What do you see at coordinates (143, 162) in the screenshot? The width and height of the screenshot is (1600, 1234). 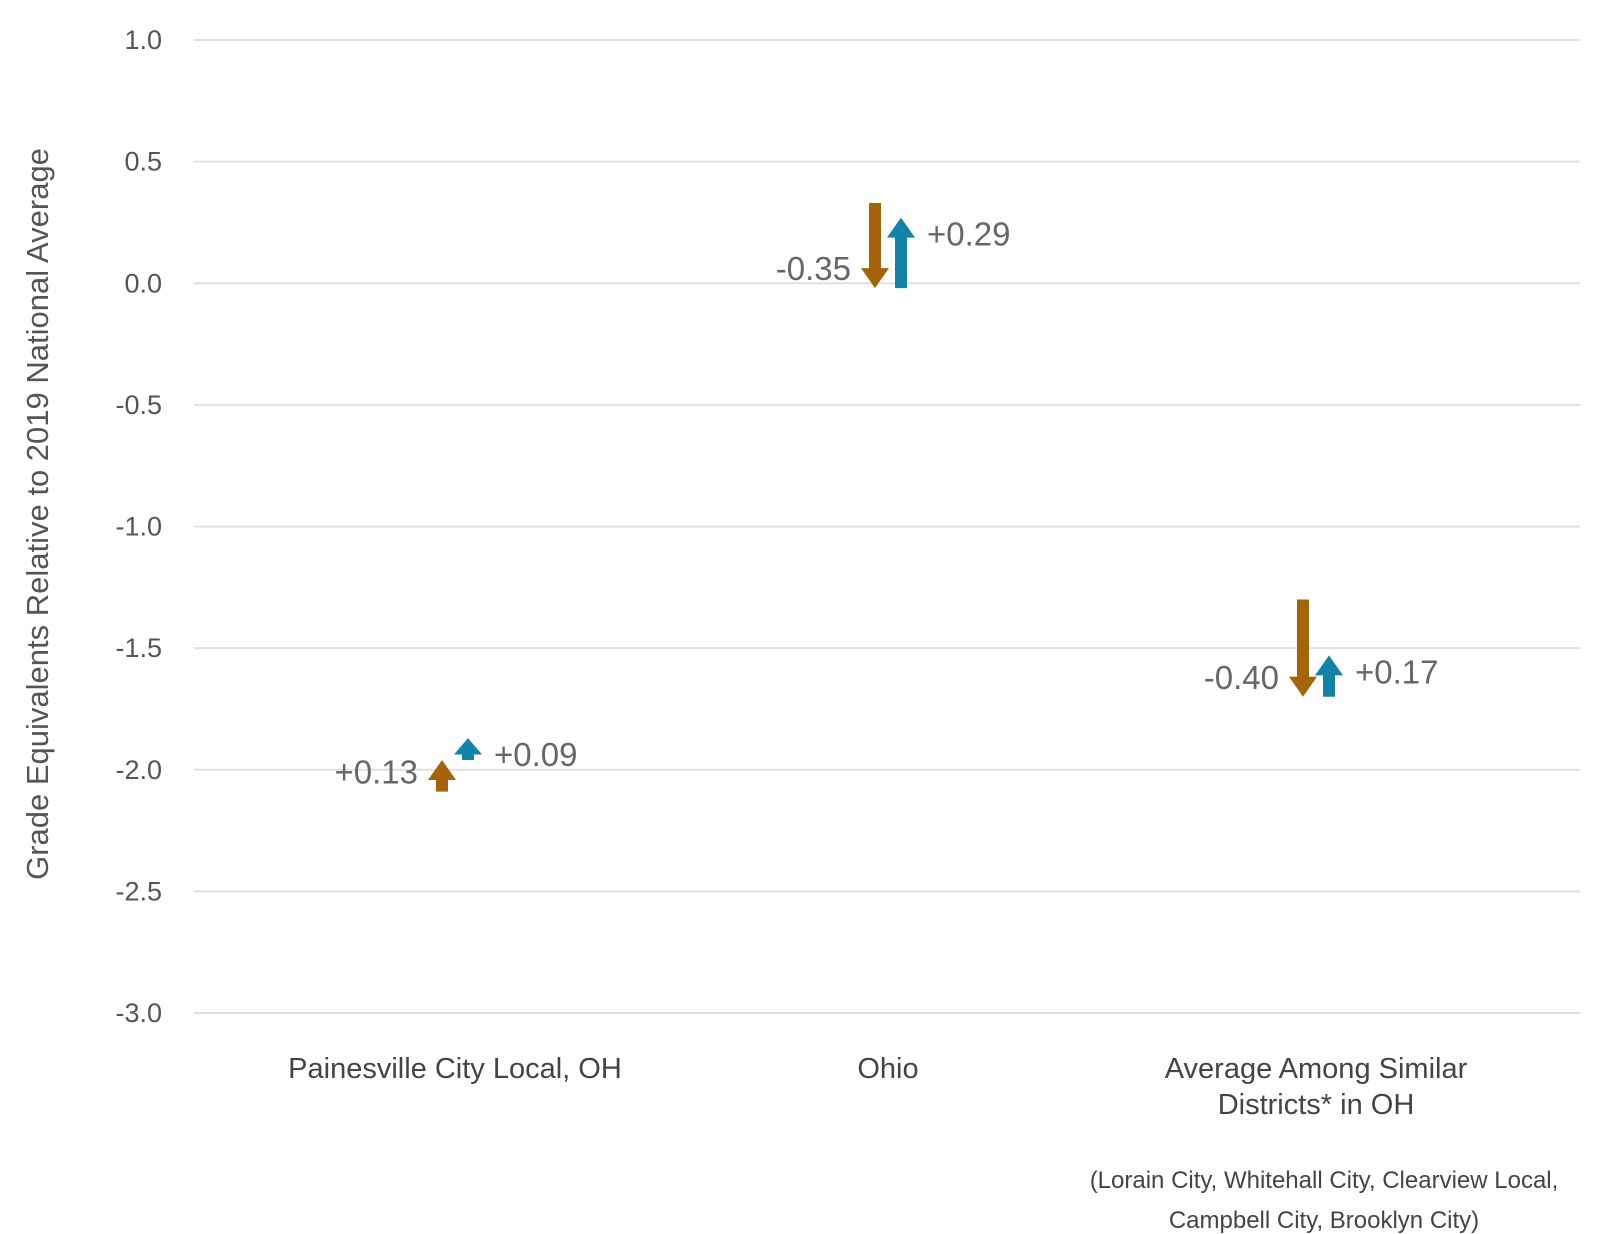 I see `y-tick-label: 0.5` at bounding box center [143, 162].